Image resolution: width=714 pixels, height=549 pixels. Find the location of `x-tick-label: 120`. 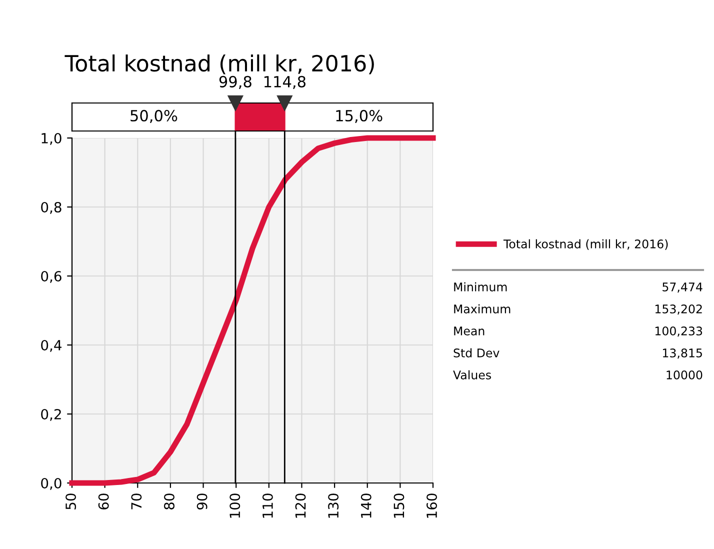

x-tick-label: 120 is located at coordinates (300, 506).